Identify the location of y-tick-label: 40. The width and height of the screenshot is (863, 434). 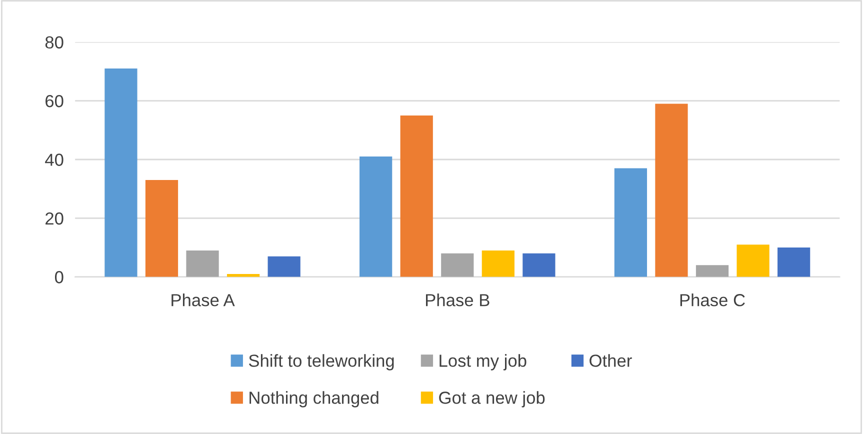
(54, 160).